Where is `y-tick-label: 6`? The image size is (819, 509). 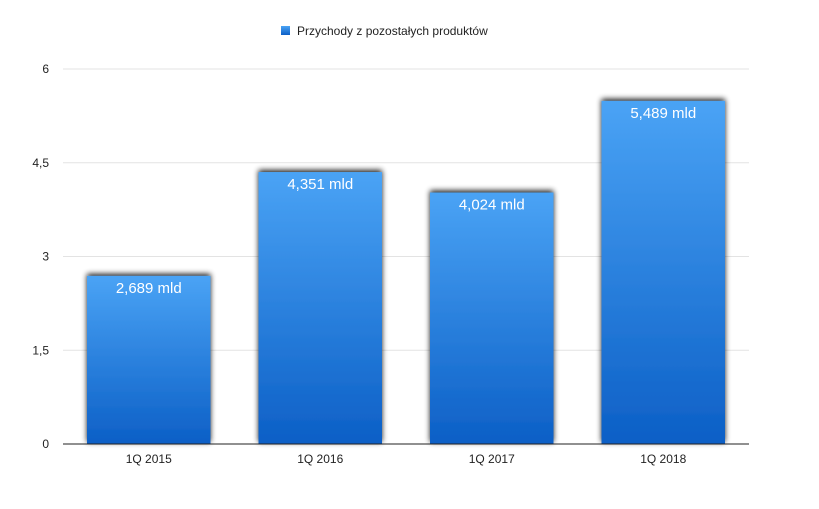 y-tick-label: 6 is located at coordinates (45, 69).